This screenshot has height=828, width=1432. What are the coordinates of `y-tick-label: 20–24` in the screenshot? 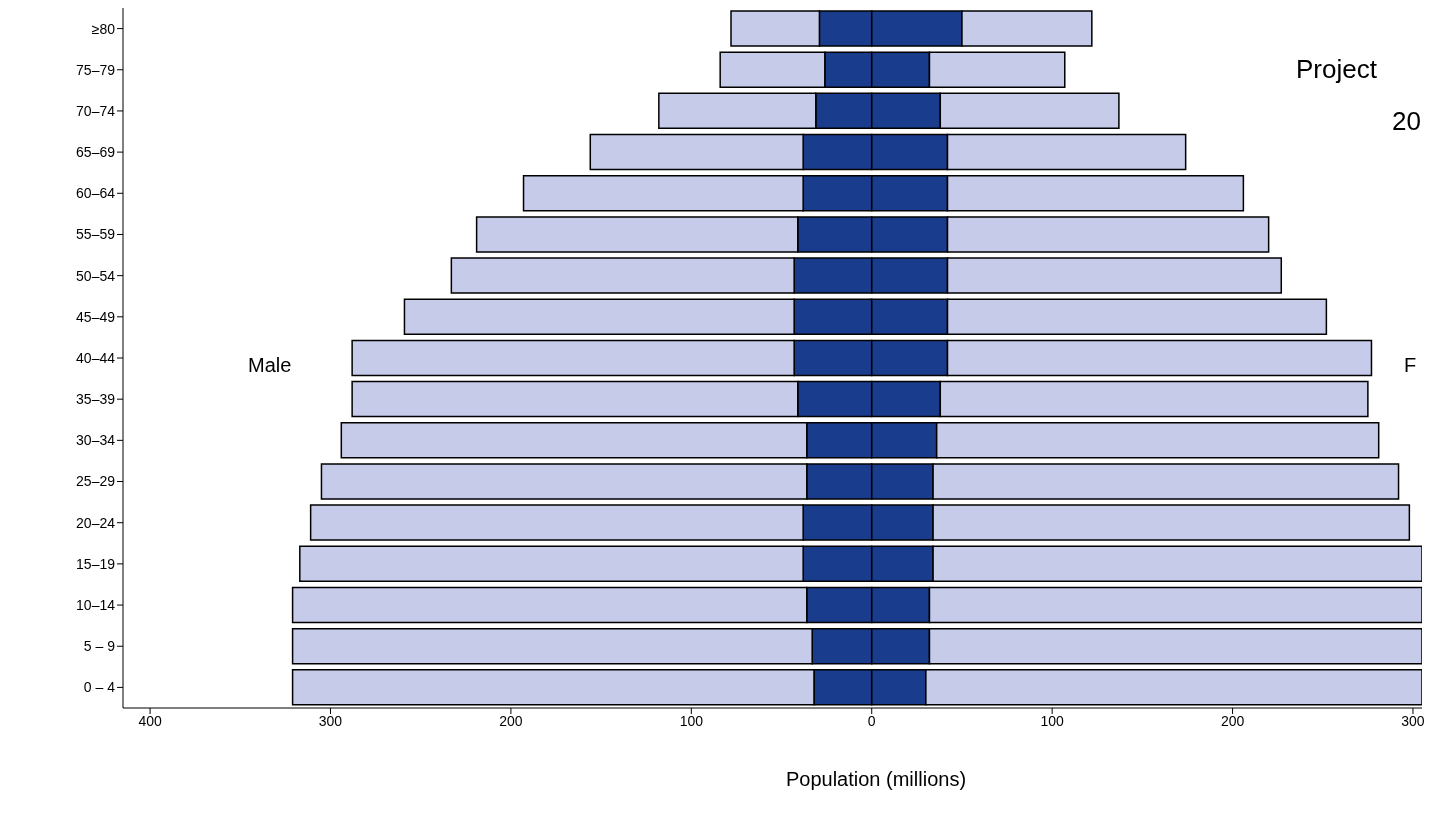 It's located at (96, 522).